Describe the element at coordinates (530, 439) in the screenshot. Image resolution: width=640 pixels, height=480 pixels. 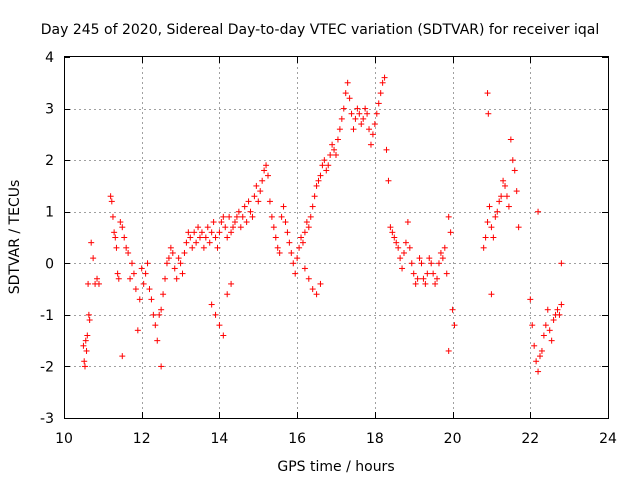
I see `x-tick-label: 22` at that location.